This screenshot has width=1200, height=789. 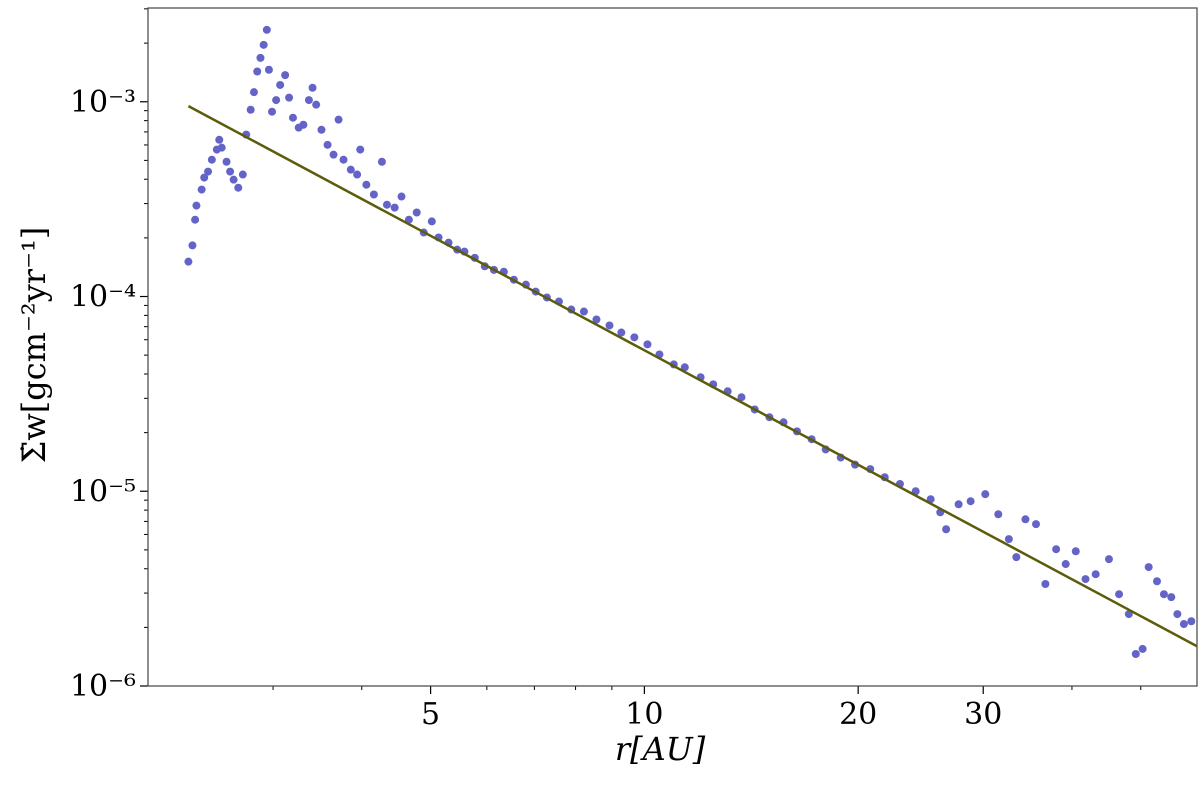 I want to click on y-axis-label: Σ̇w[gcm⁻²yr⁻¹], so click(x=34, y=345).